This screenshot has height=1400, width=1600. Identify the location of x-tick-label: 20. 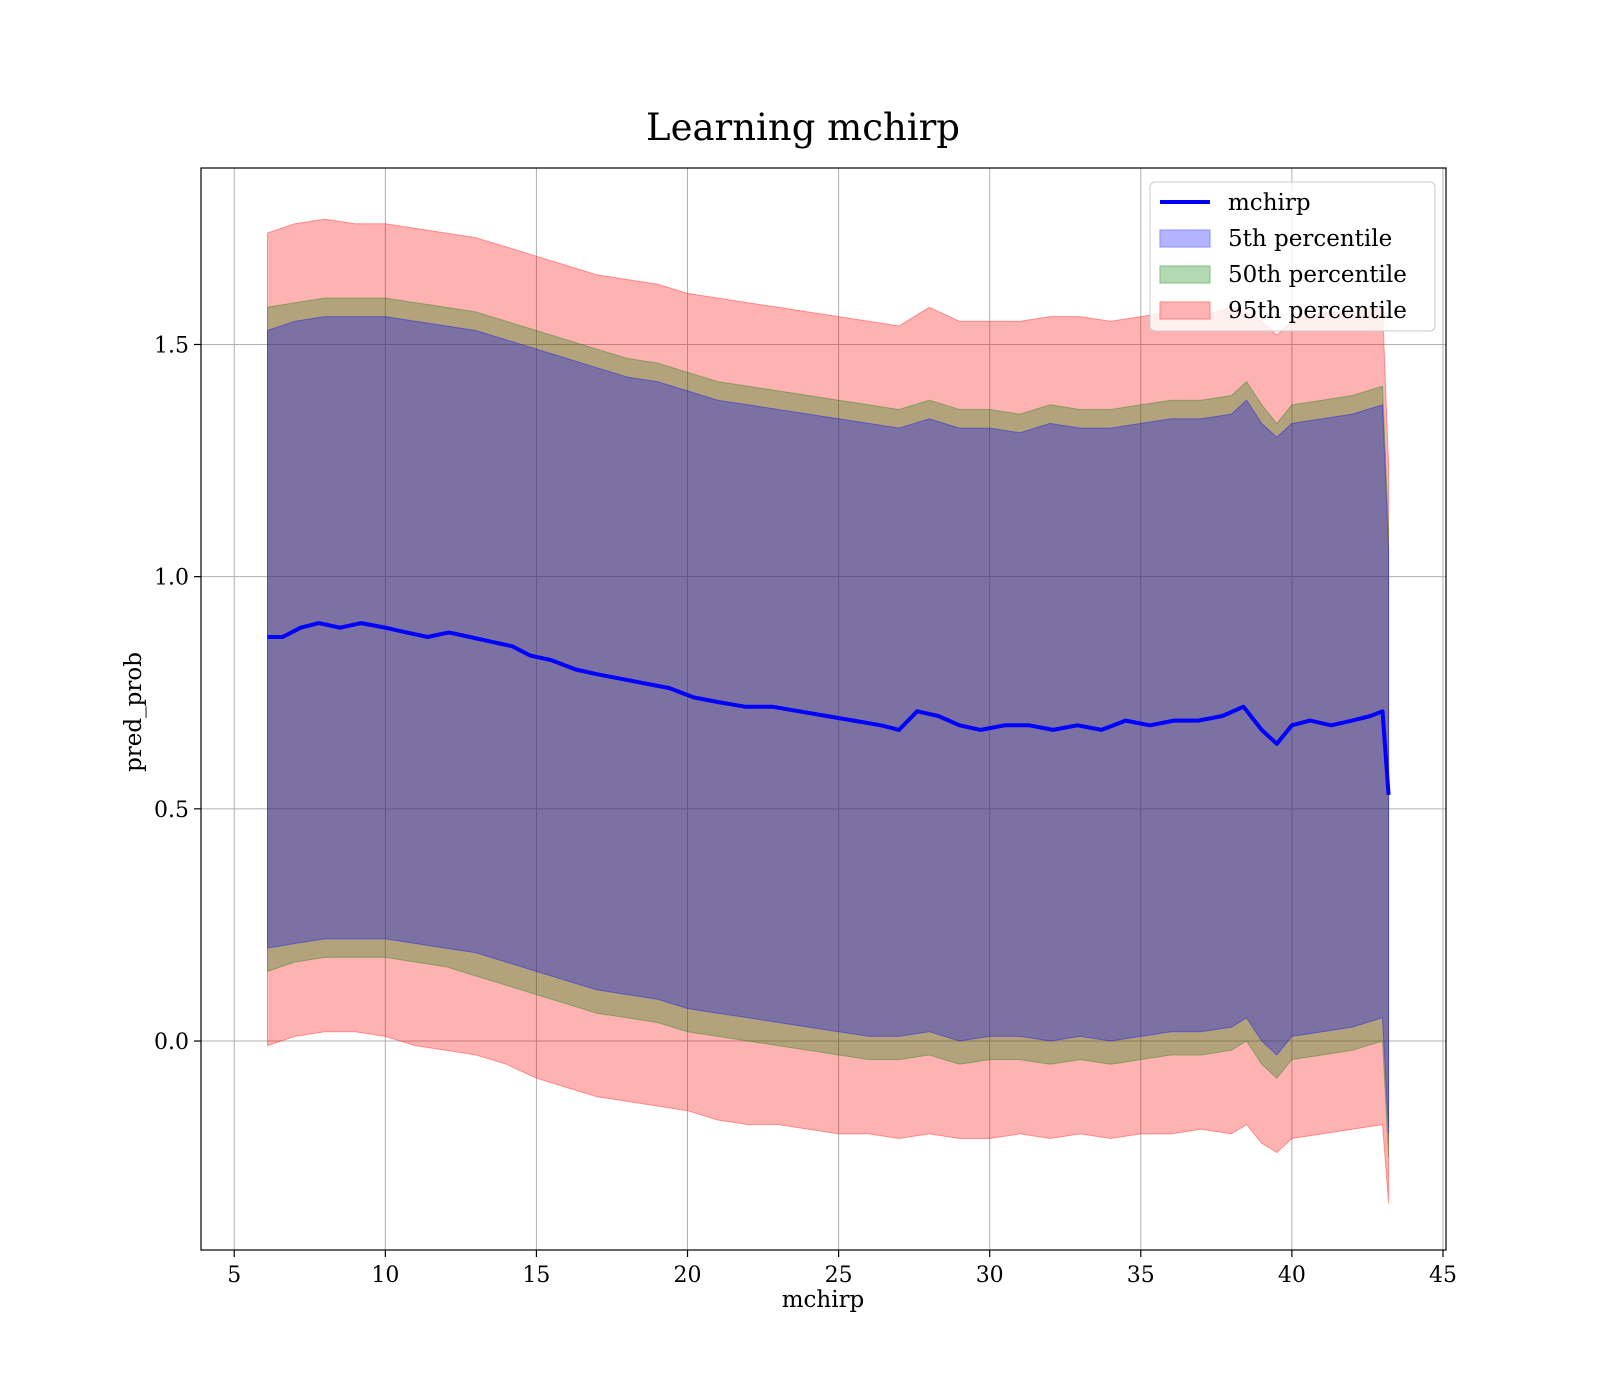
(688, 1275).